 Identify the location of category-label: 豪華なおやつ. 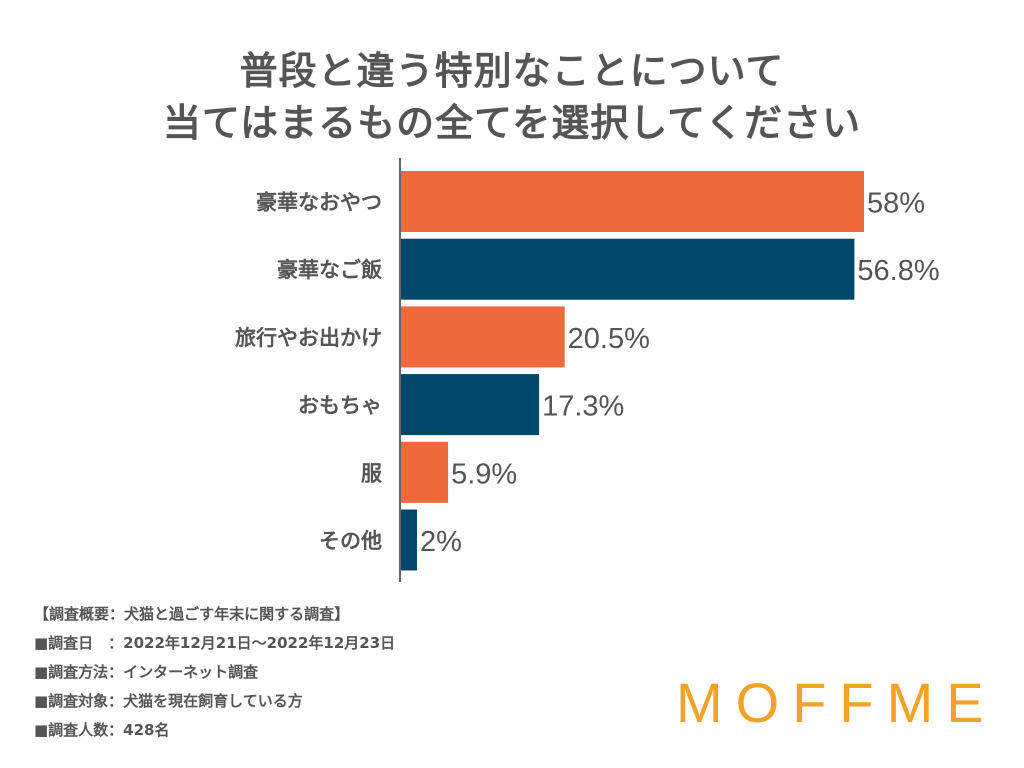
(319, 203).